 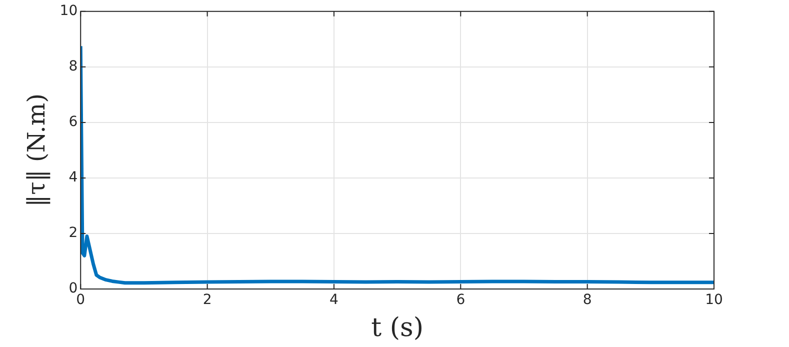 I want to click on x-tick-label: 2, so click(x=207, y=300).